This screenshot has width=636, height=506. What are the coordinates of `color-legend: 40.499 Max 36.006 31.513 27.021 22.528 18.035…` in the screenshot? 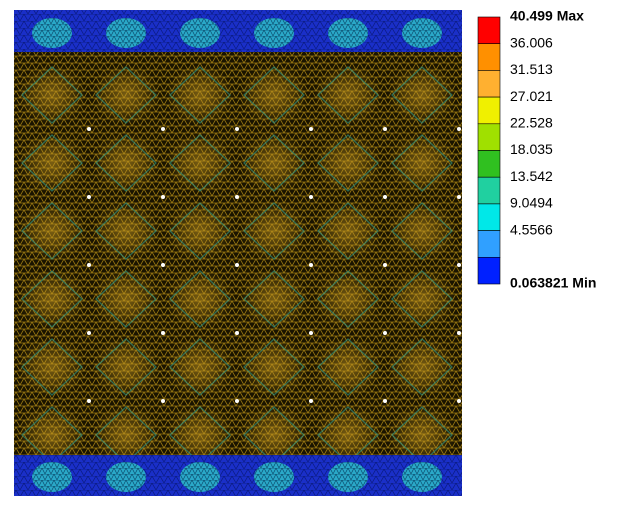 It's located at (536, 149).